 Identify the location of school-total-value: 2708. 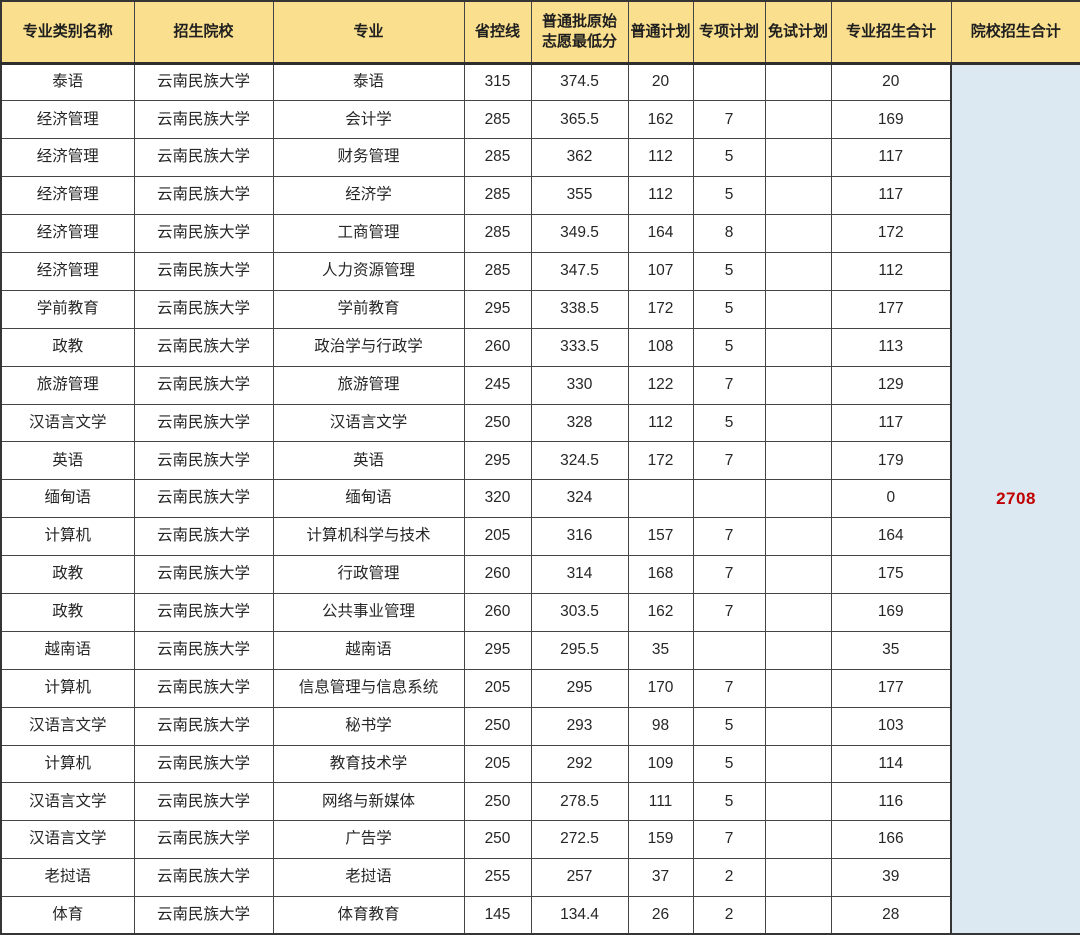
(1016, 498).